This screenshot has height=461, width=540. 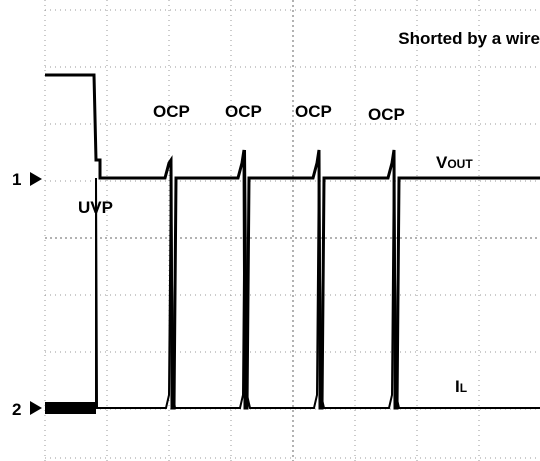 What do you see at coordinates (457, 386) in the screenshot?
I see `il-main: I` at bounding box center [457, 386].